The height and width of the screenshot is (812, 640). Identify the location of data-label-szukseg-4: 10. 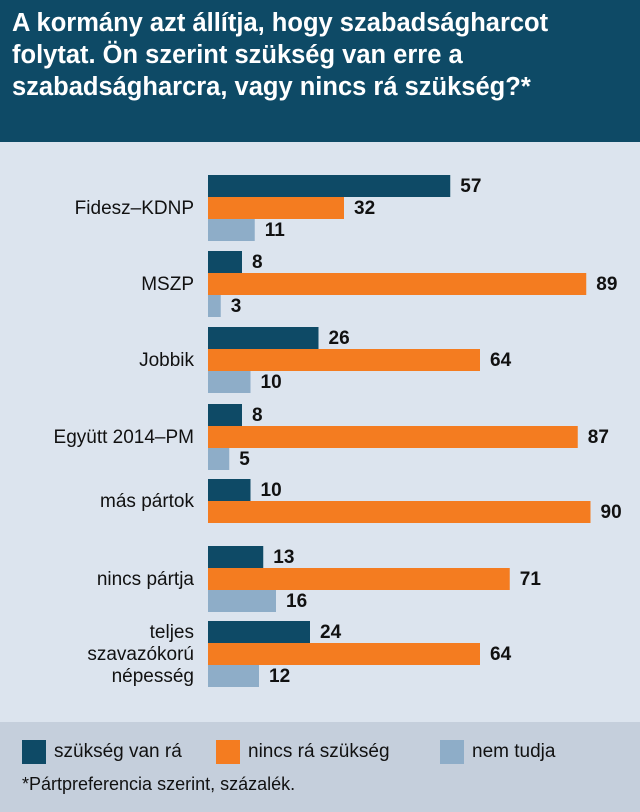
(271, 490).